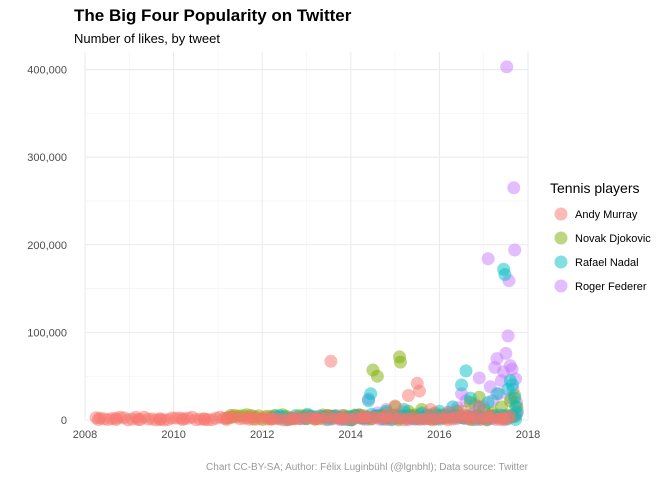 The width and height of the screenshot is (672, 480). What do you see at coordinates (64, 421) in the screenshot?
I see `y-tick-label: 0` at bounding box center [64, 421].